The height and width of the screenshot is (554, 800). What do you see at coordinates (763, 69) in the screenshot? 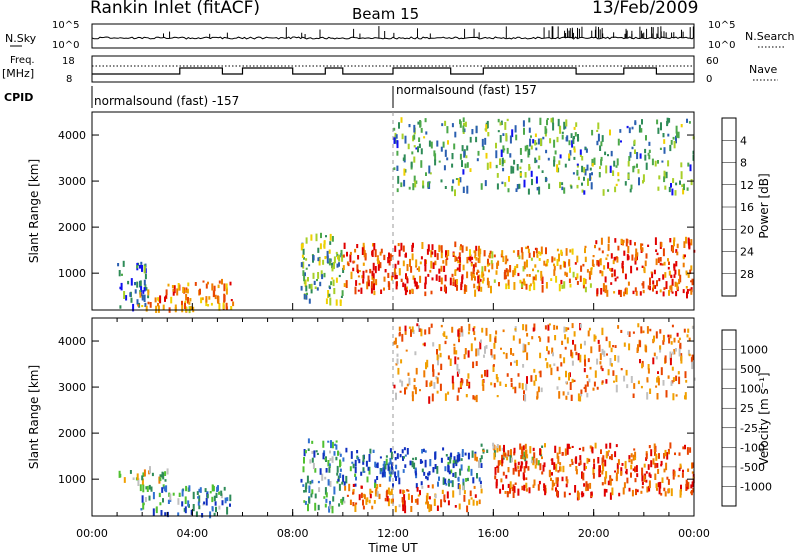
I see `nave-label: Nave` at bounding box center [763, 69].